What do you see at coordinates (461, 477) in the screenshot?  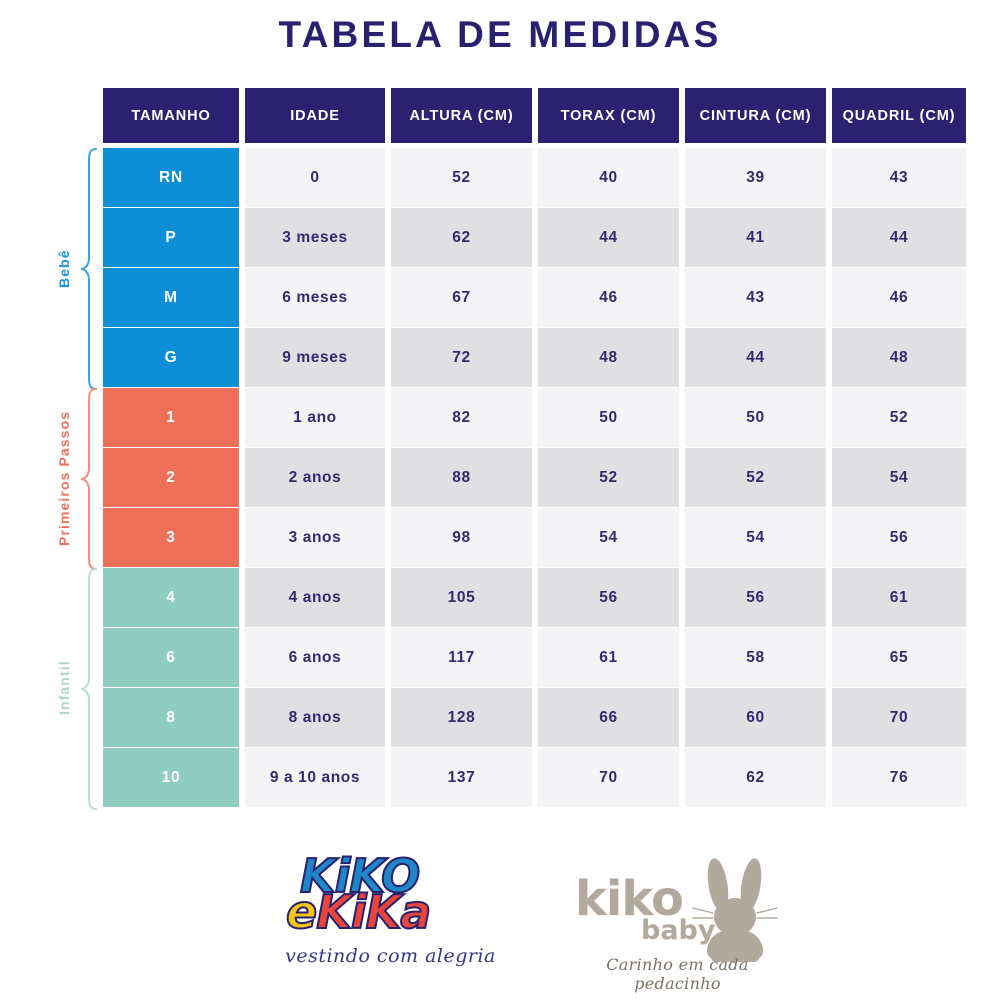 I see `cell-altura: 88` at bounding box center [461, 477].